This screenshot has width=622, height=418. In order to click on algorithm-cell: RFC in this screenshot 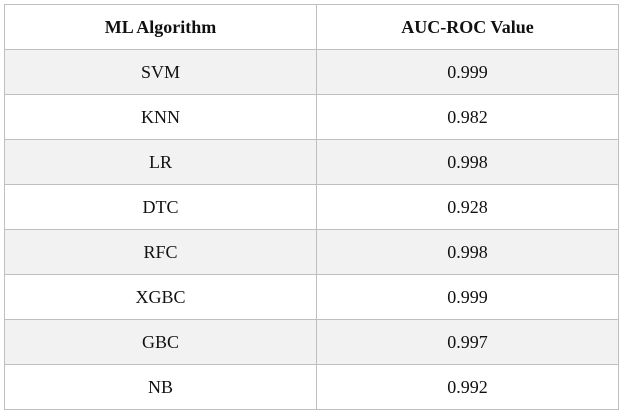, I will do `click(160, 252)`.